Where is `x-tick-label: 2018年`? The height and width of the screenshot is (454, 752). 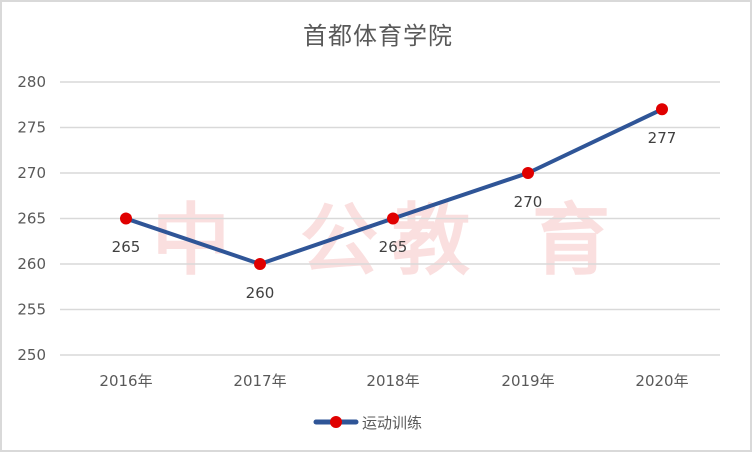
x-tick-label: 2018年 is located at coordinates (392, 381).